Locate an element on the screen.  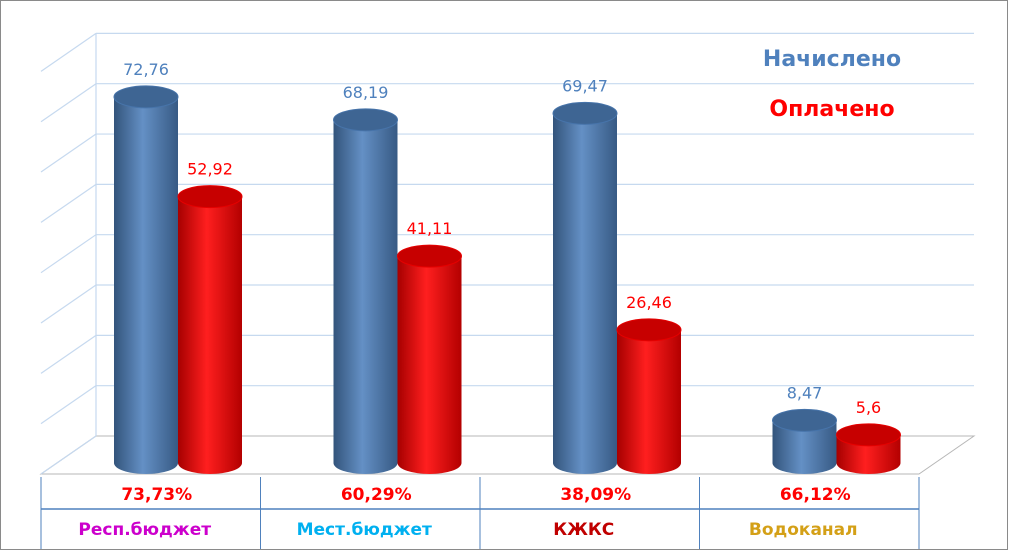
legend-entry: Оплачено is located at coordinates (831, 109).